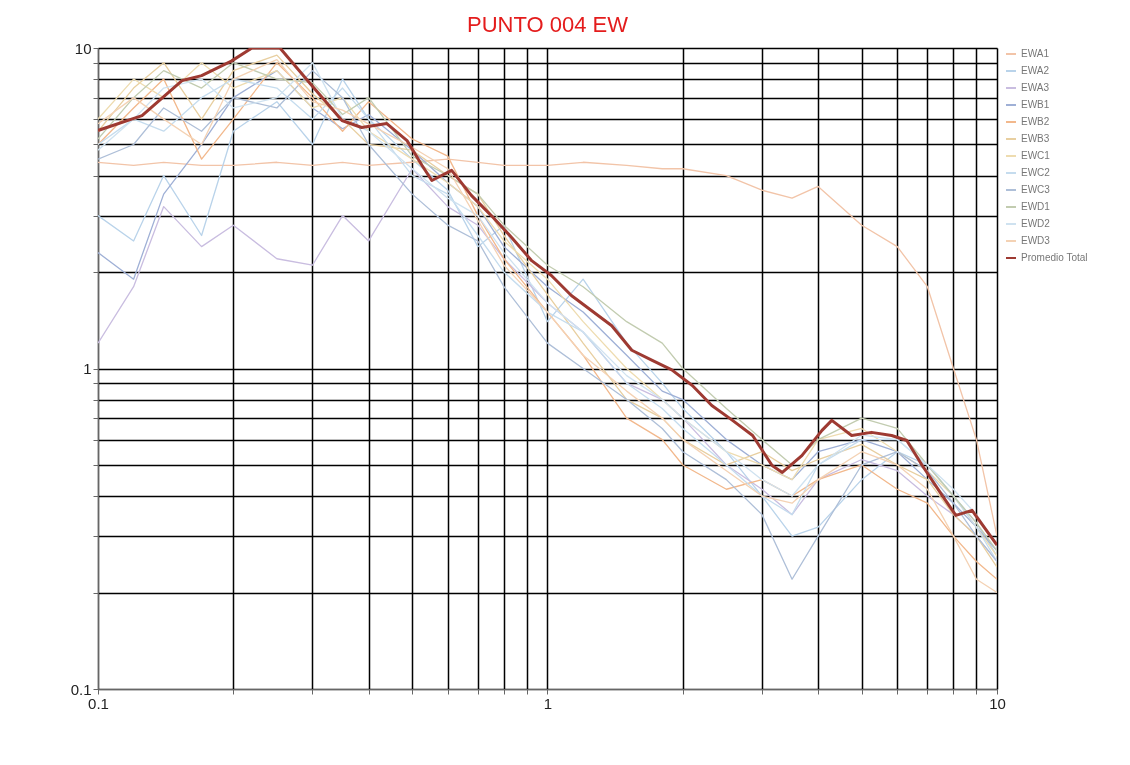  I want to click on legend-label: EWB3, so click(1035, 138).